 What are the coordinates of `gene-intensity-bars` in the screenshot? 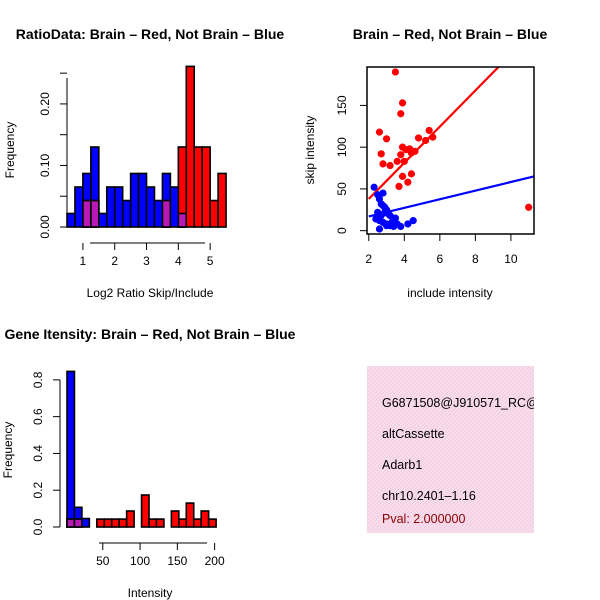 It's located at (141, 449).